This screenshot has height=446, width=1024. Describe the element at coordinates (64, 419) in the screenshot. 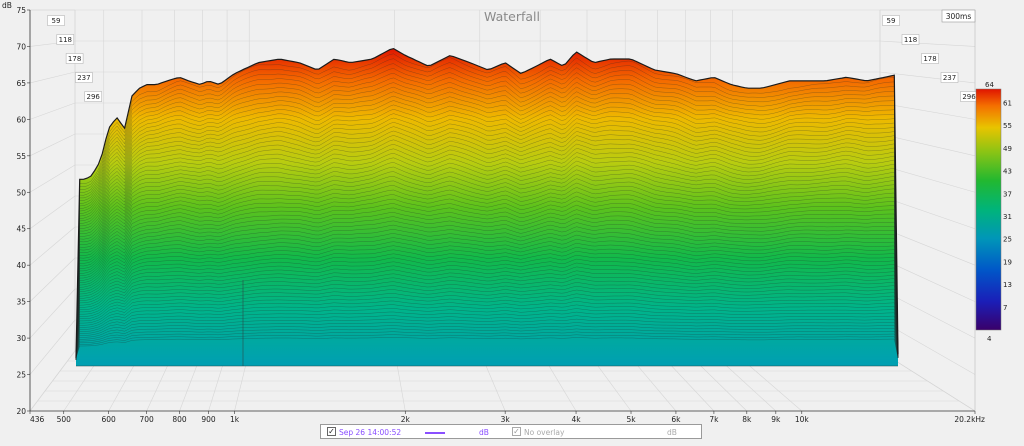

I see `x-tick-label: 500` at that location.